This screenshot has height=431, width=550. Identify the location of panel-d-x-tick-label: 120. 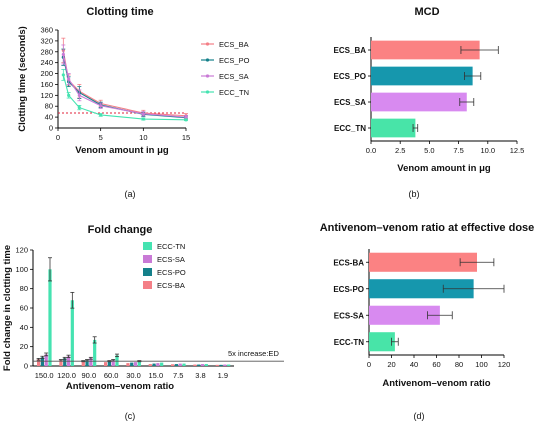
(504, 364).